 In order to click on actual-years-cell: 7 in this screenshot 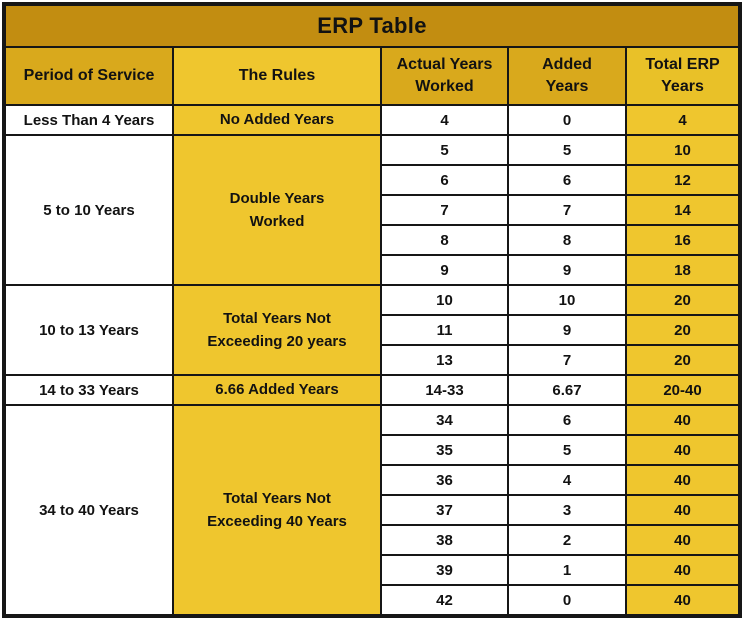, I will do `click(444, 210)`.